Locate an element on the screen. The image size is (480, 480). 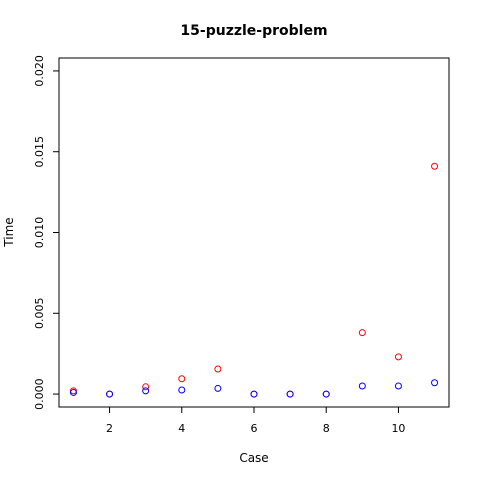
x-tick-label: 8 is located at coordinates (326, 428).